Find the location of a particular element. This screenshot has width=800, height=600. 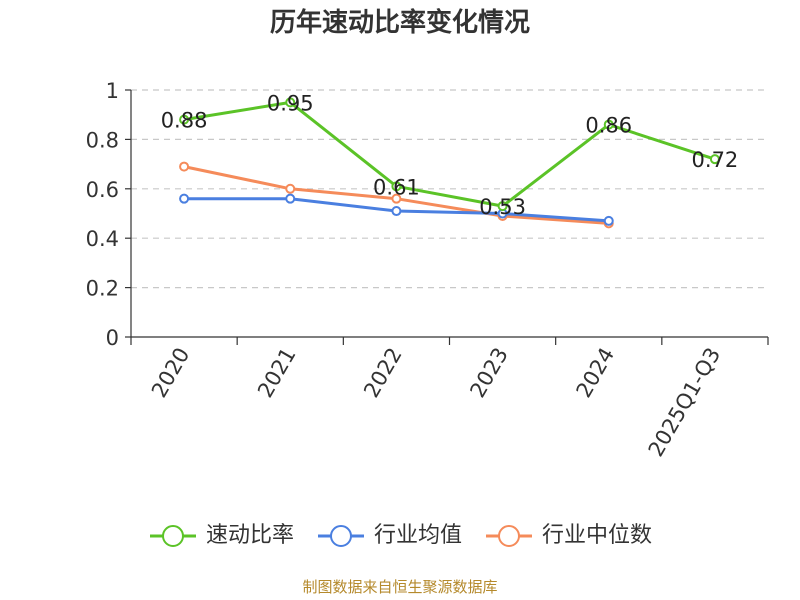

data-label: 0.88 is located at coordinates (184, 121).